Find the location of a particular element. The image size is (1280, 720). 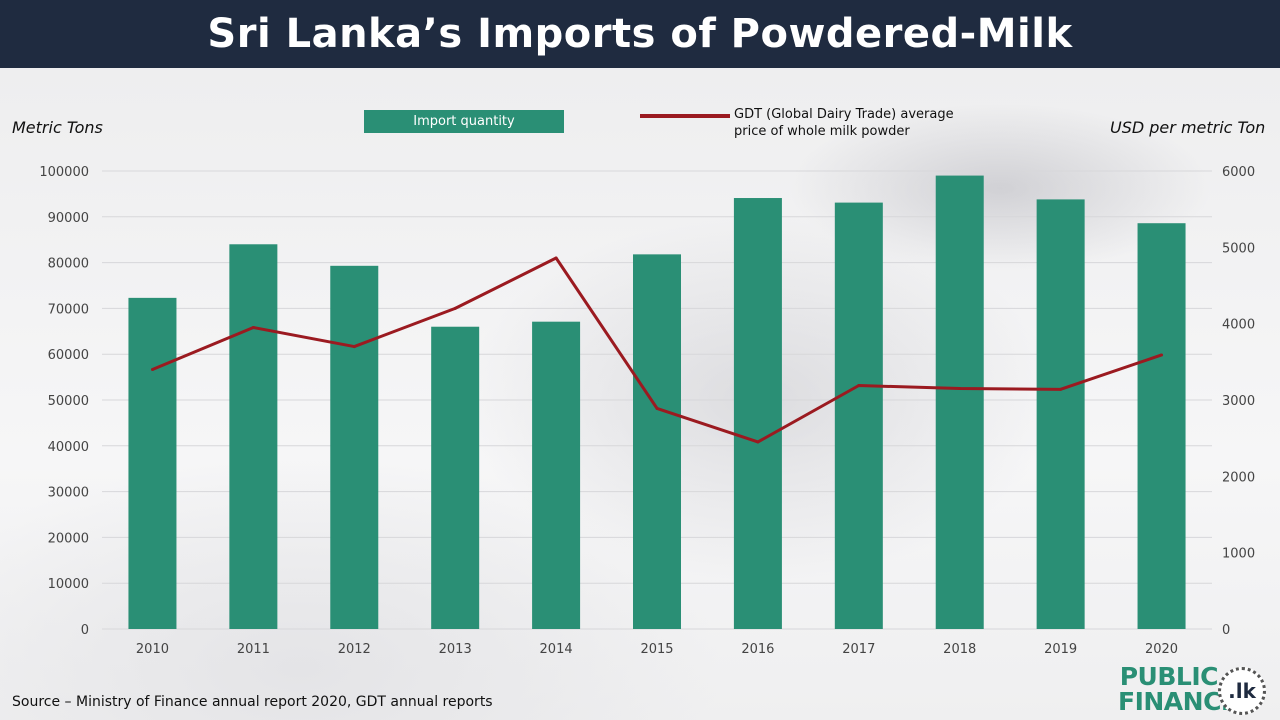

x-tick-label: 2016 is located at coordinates (757, 649).